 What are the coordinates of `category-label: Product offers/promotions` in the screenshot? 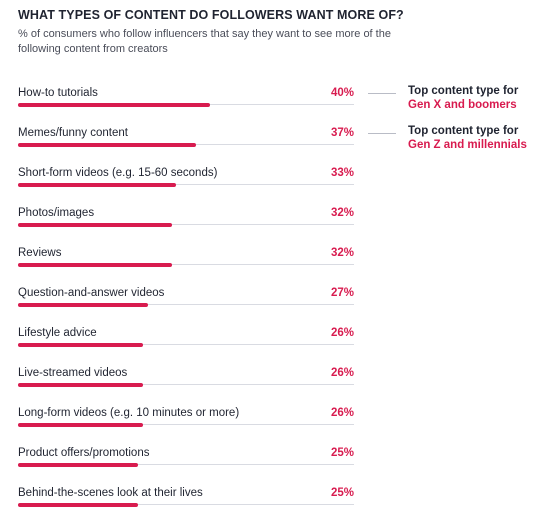 It's located at (84, 453).